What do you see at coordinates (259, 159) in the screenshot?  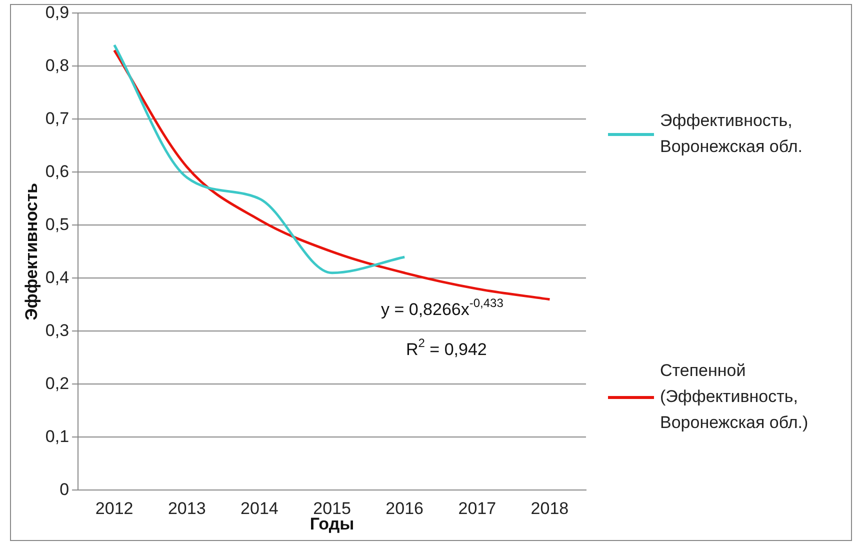 I see `line-series` at bounding box center [259, 159].